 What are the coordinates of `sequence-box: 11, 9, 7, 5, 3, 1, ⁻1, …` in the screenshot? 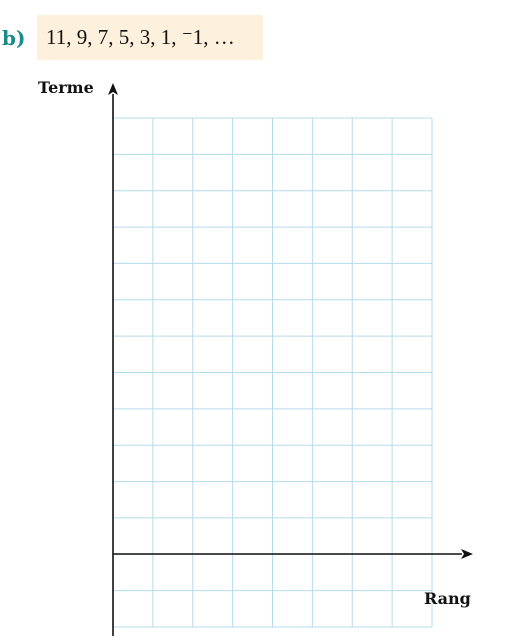 It's located at (150, 37).